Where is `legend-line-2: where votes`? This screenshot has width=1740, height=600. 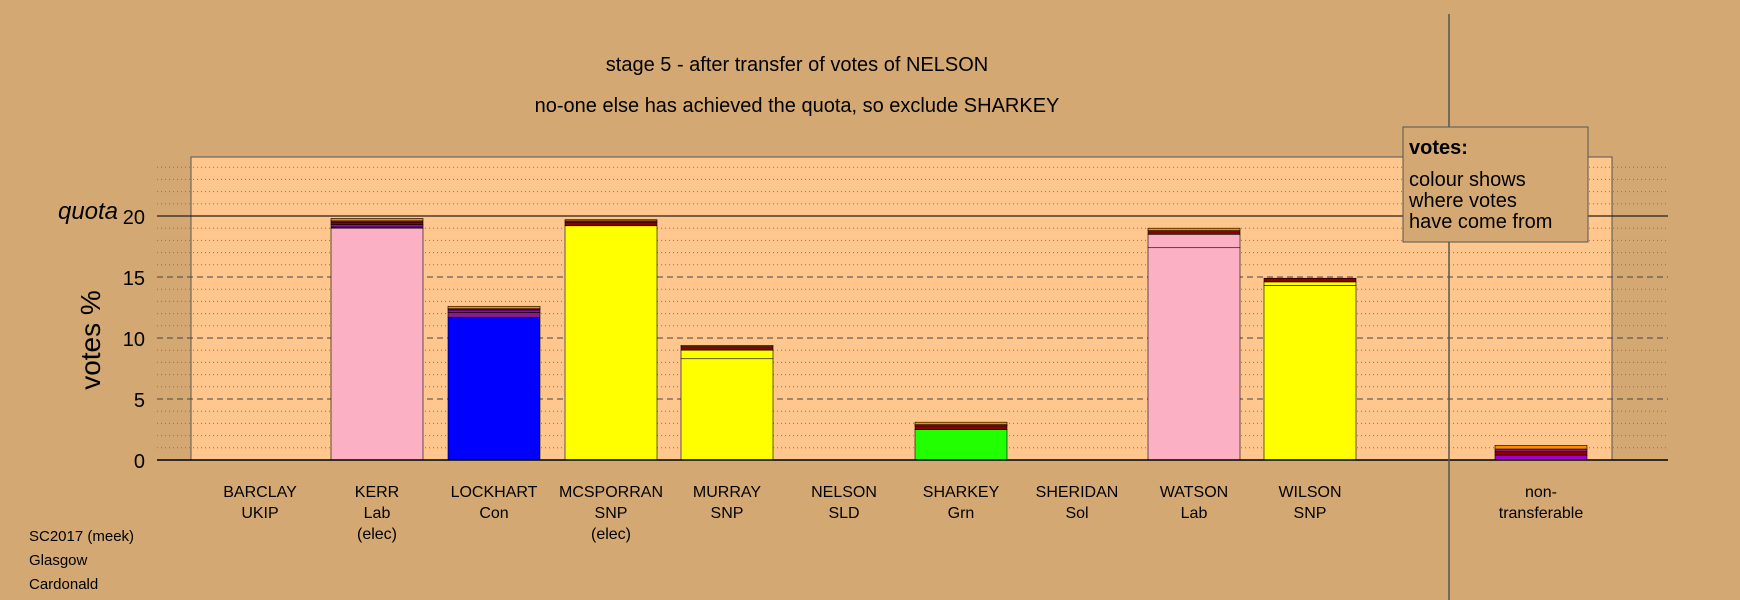
legend-line-2: where votes is located at coordinates (1462, 201).